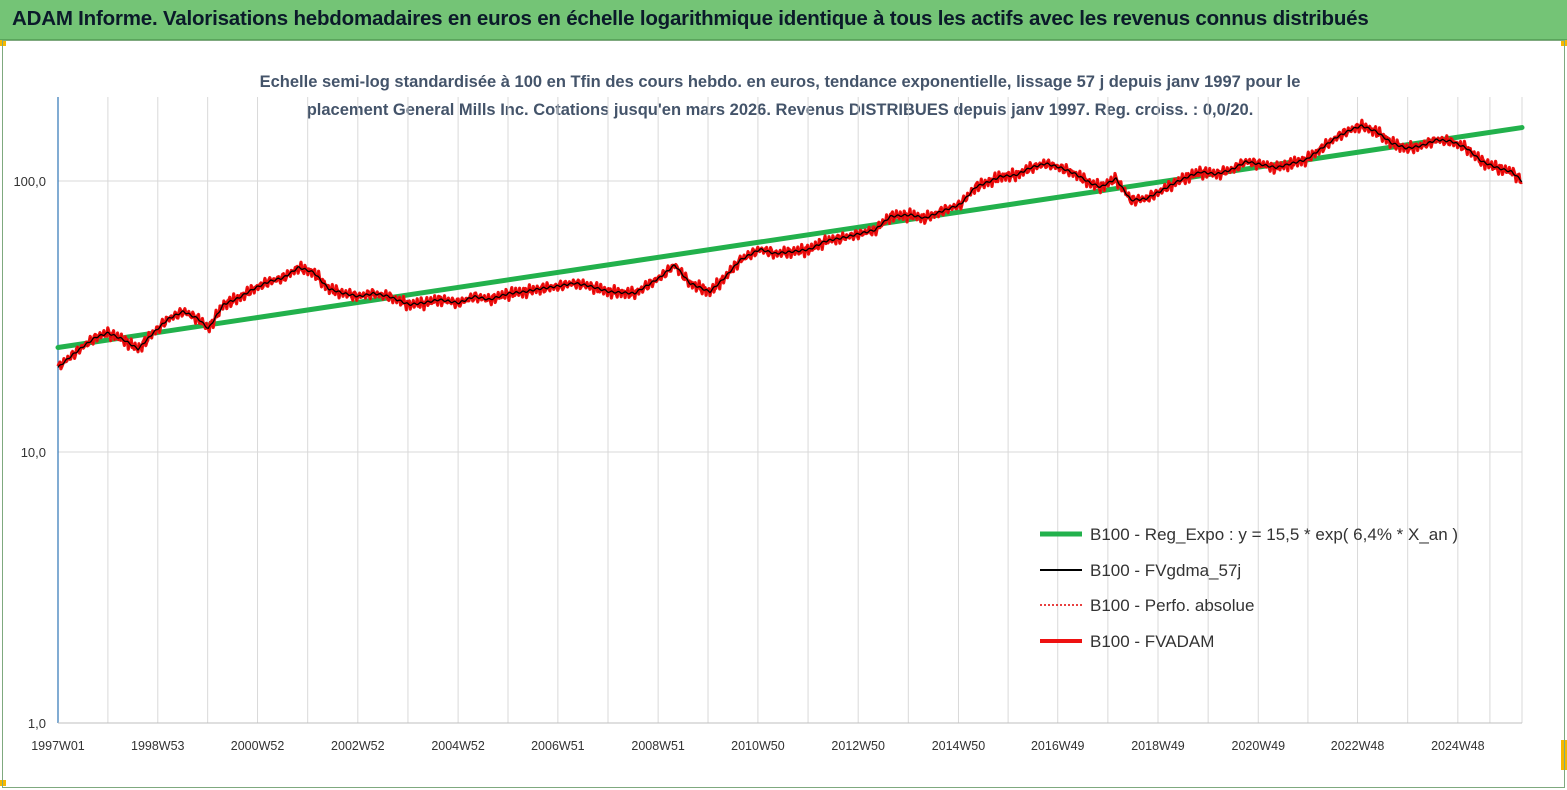 The width and height of the screenshot is (1567, 790). I want to click on x-tick-label: 2004W52, so click(458, 746).